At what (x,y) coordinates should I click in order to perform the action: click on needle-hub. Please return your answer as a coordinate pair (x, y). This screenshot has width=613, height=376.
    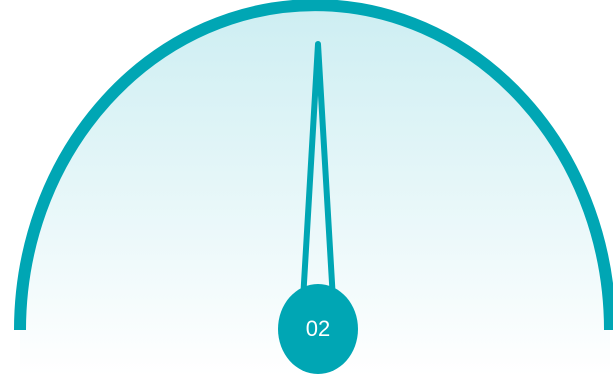
    Looking at the image, I should click on (318, 329).